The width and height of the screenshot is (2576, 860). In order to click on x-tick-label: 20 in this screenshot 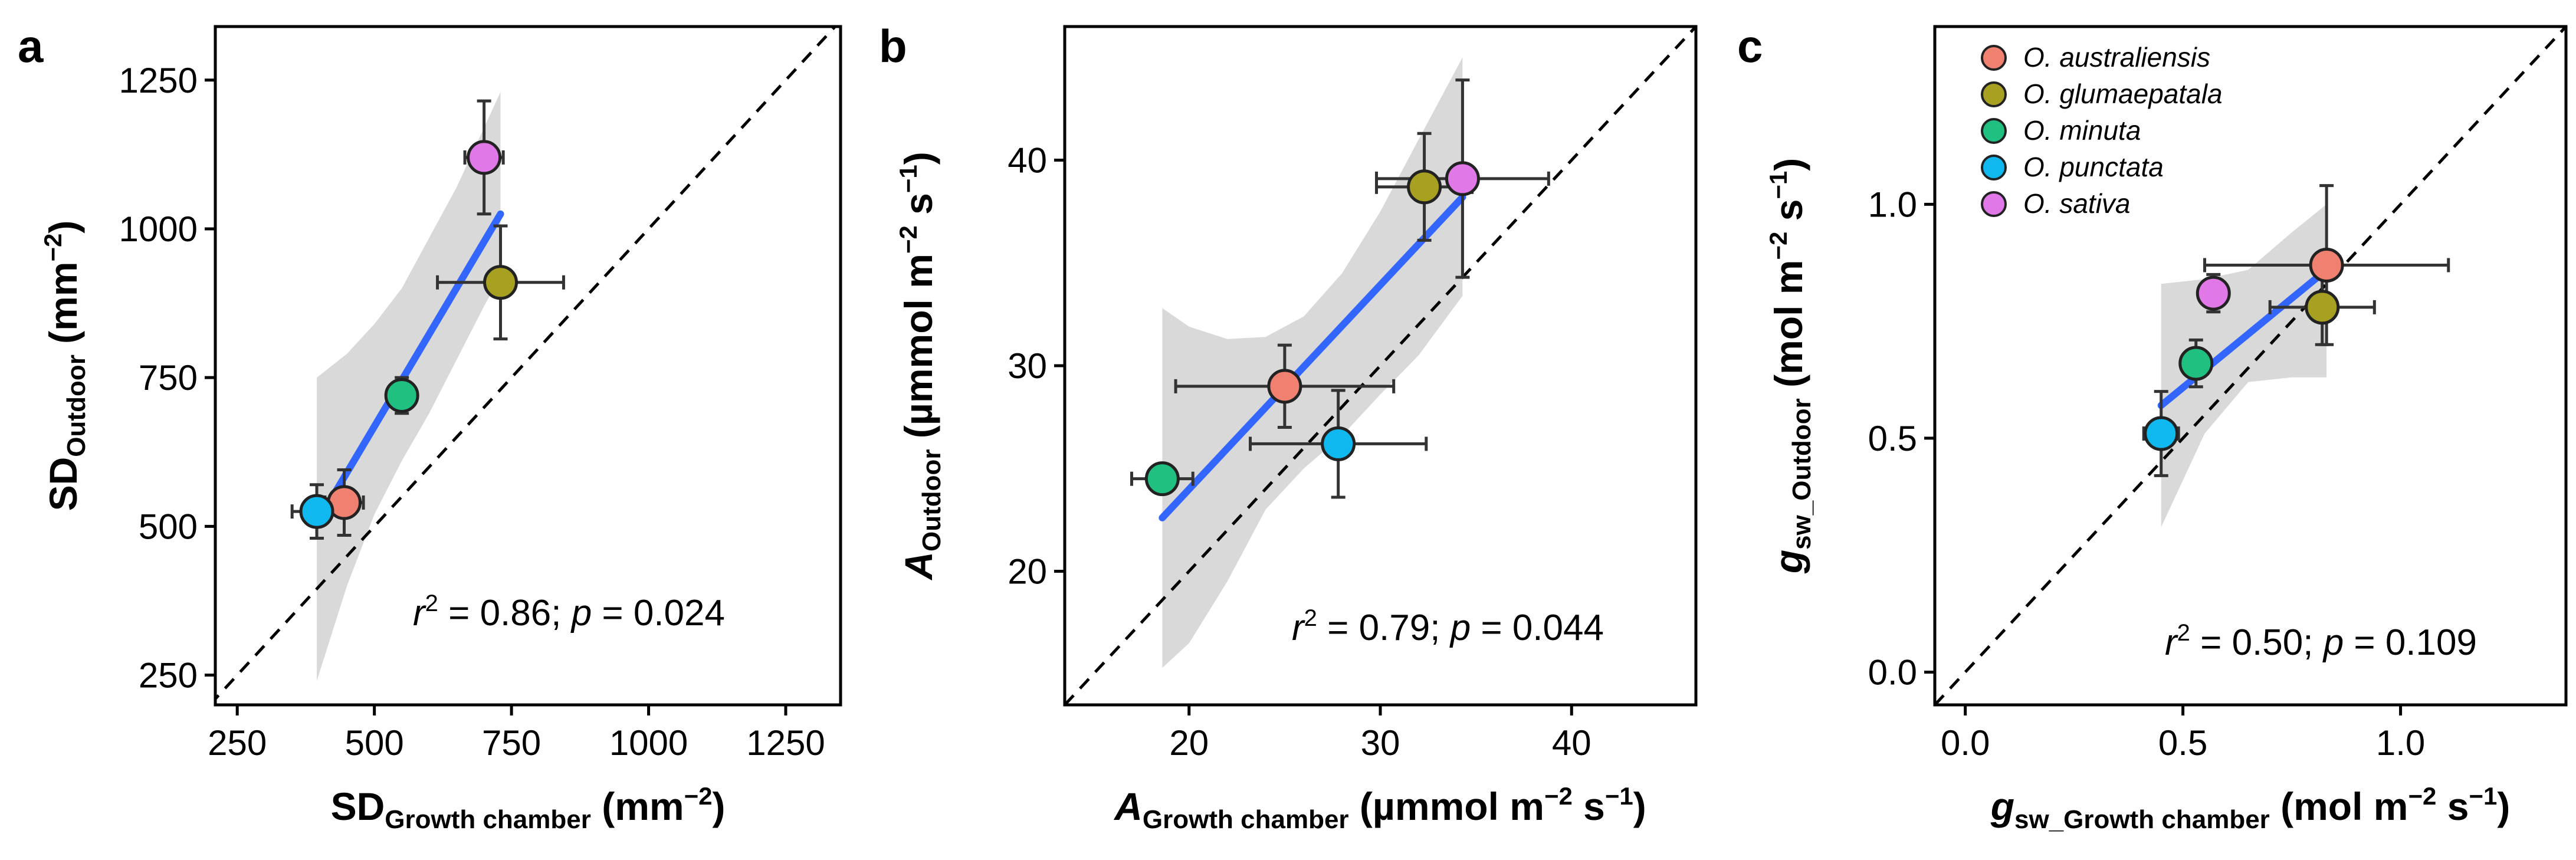, I will do `click(1189, 743)`.